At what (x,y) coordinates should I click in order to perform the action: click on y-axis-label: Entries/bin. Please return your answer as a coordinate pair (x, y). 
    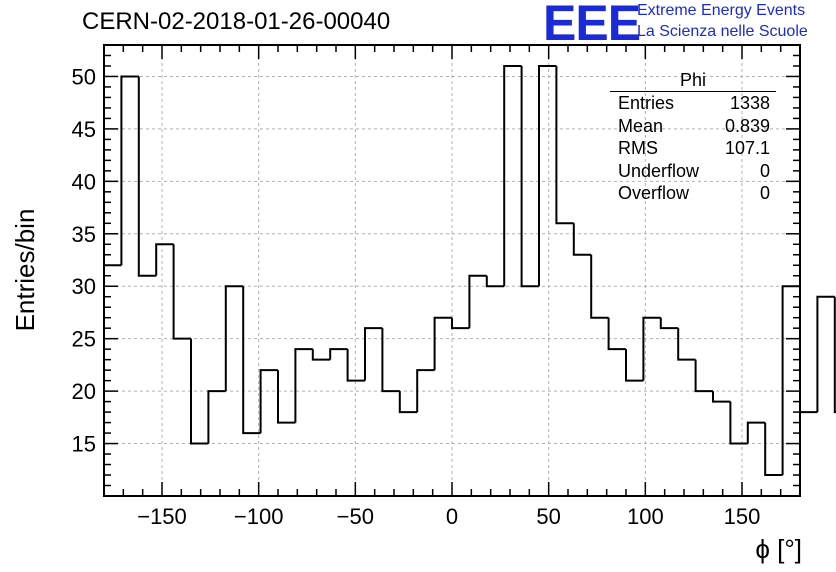
    Looking at the image, I should click on (25, 270).